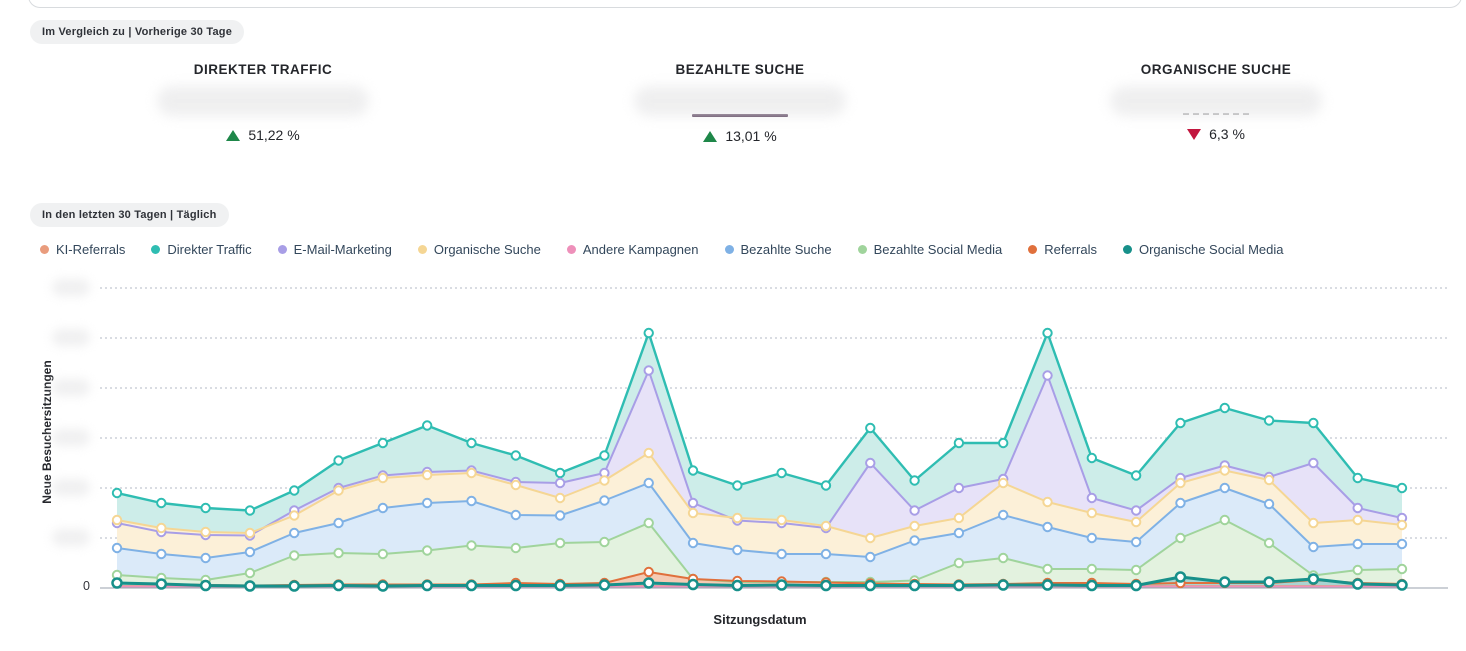 The height and width of the screenshot is (651, 1466). I want to click on legend-item-organische-suche: Organische Suche, so click(479, 249).